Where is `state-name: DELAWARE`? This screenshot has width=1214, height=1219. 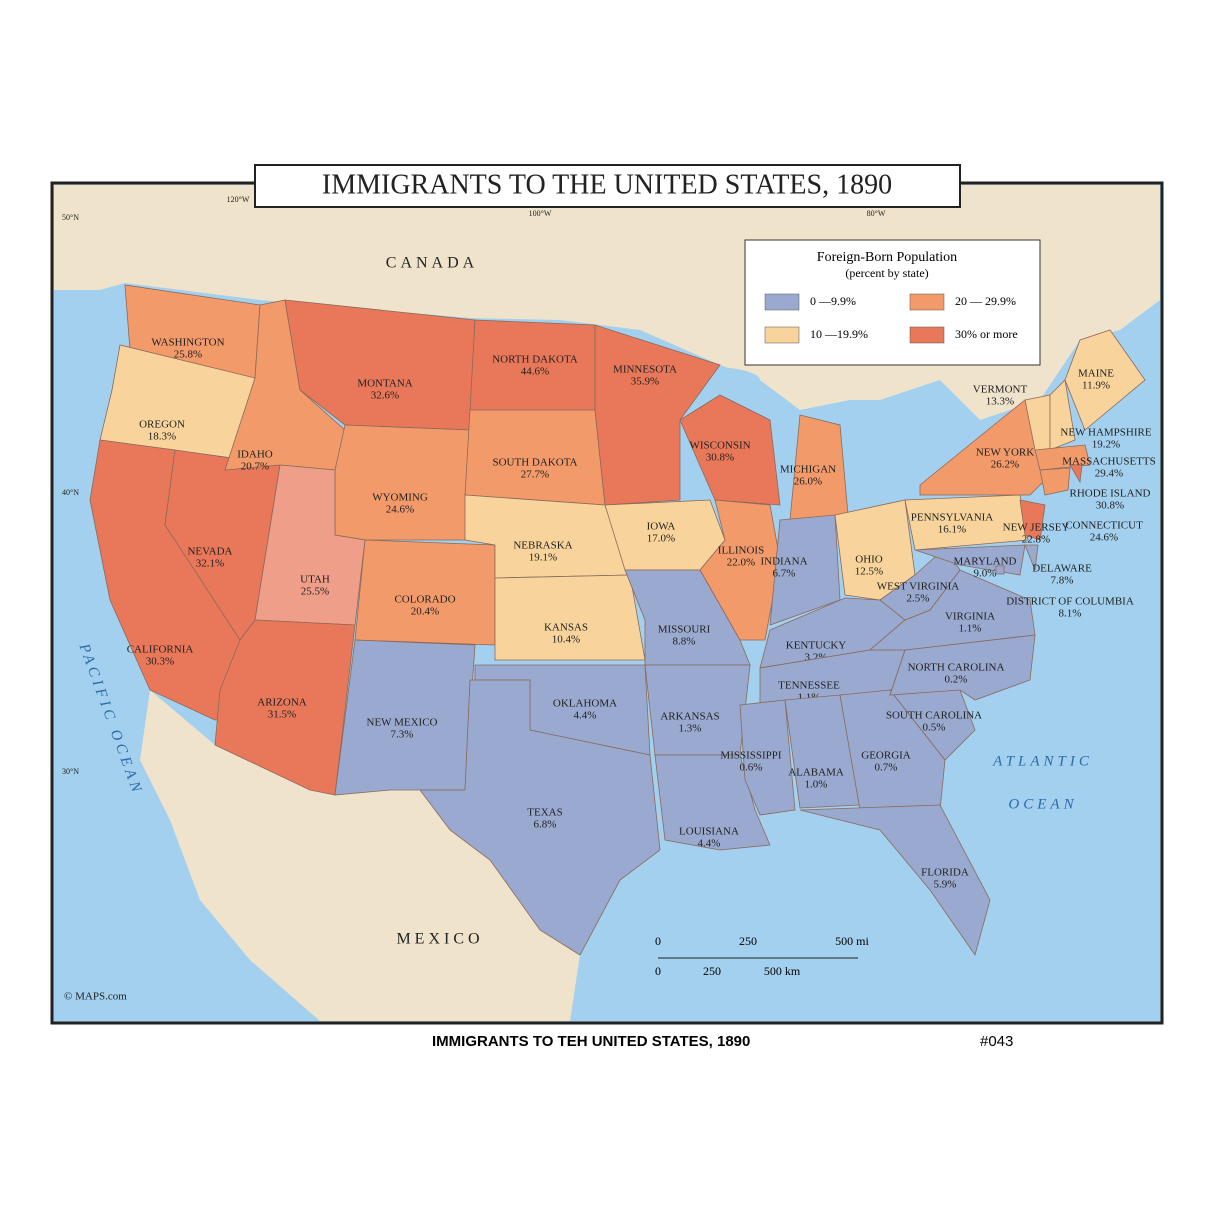 state-name: DELAWARE is located at coordinates (1062, 569).